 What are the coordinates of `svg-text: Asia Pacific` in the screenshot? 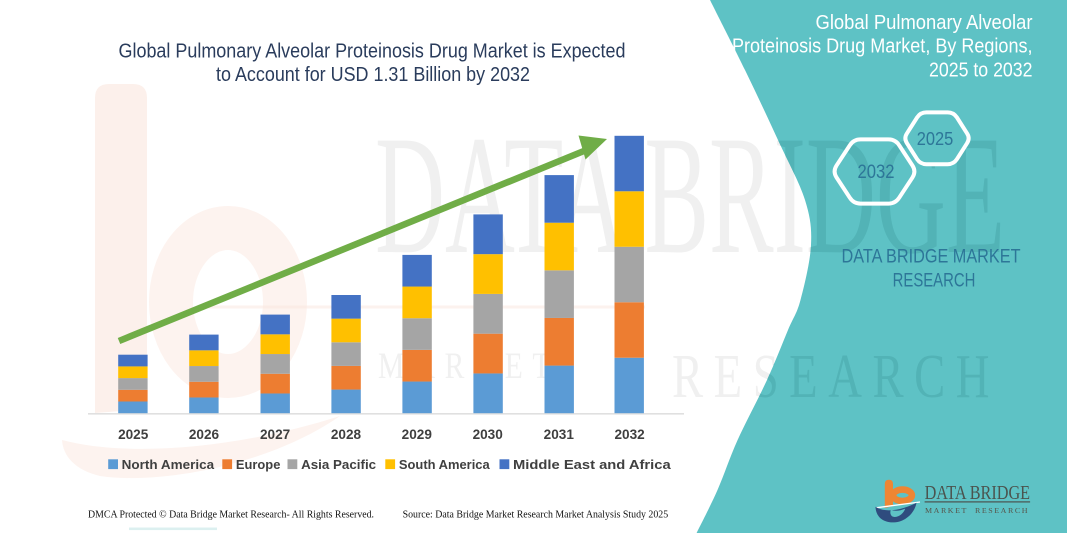 It's located at (338, 464).